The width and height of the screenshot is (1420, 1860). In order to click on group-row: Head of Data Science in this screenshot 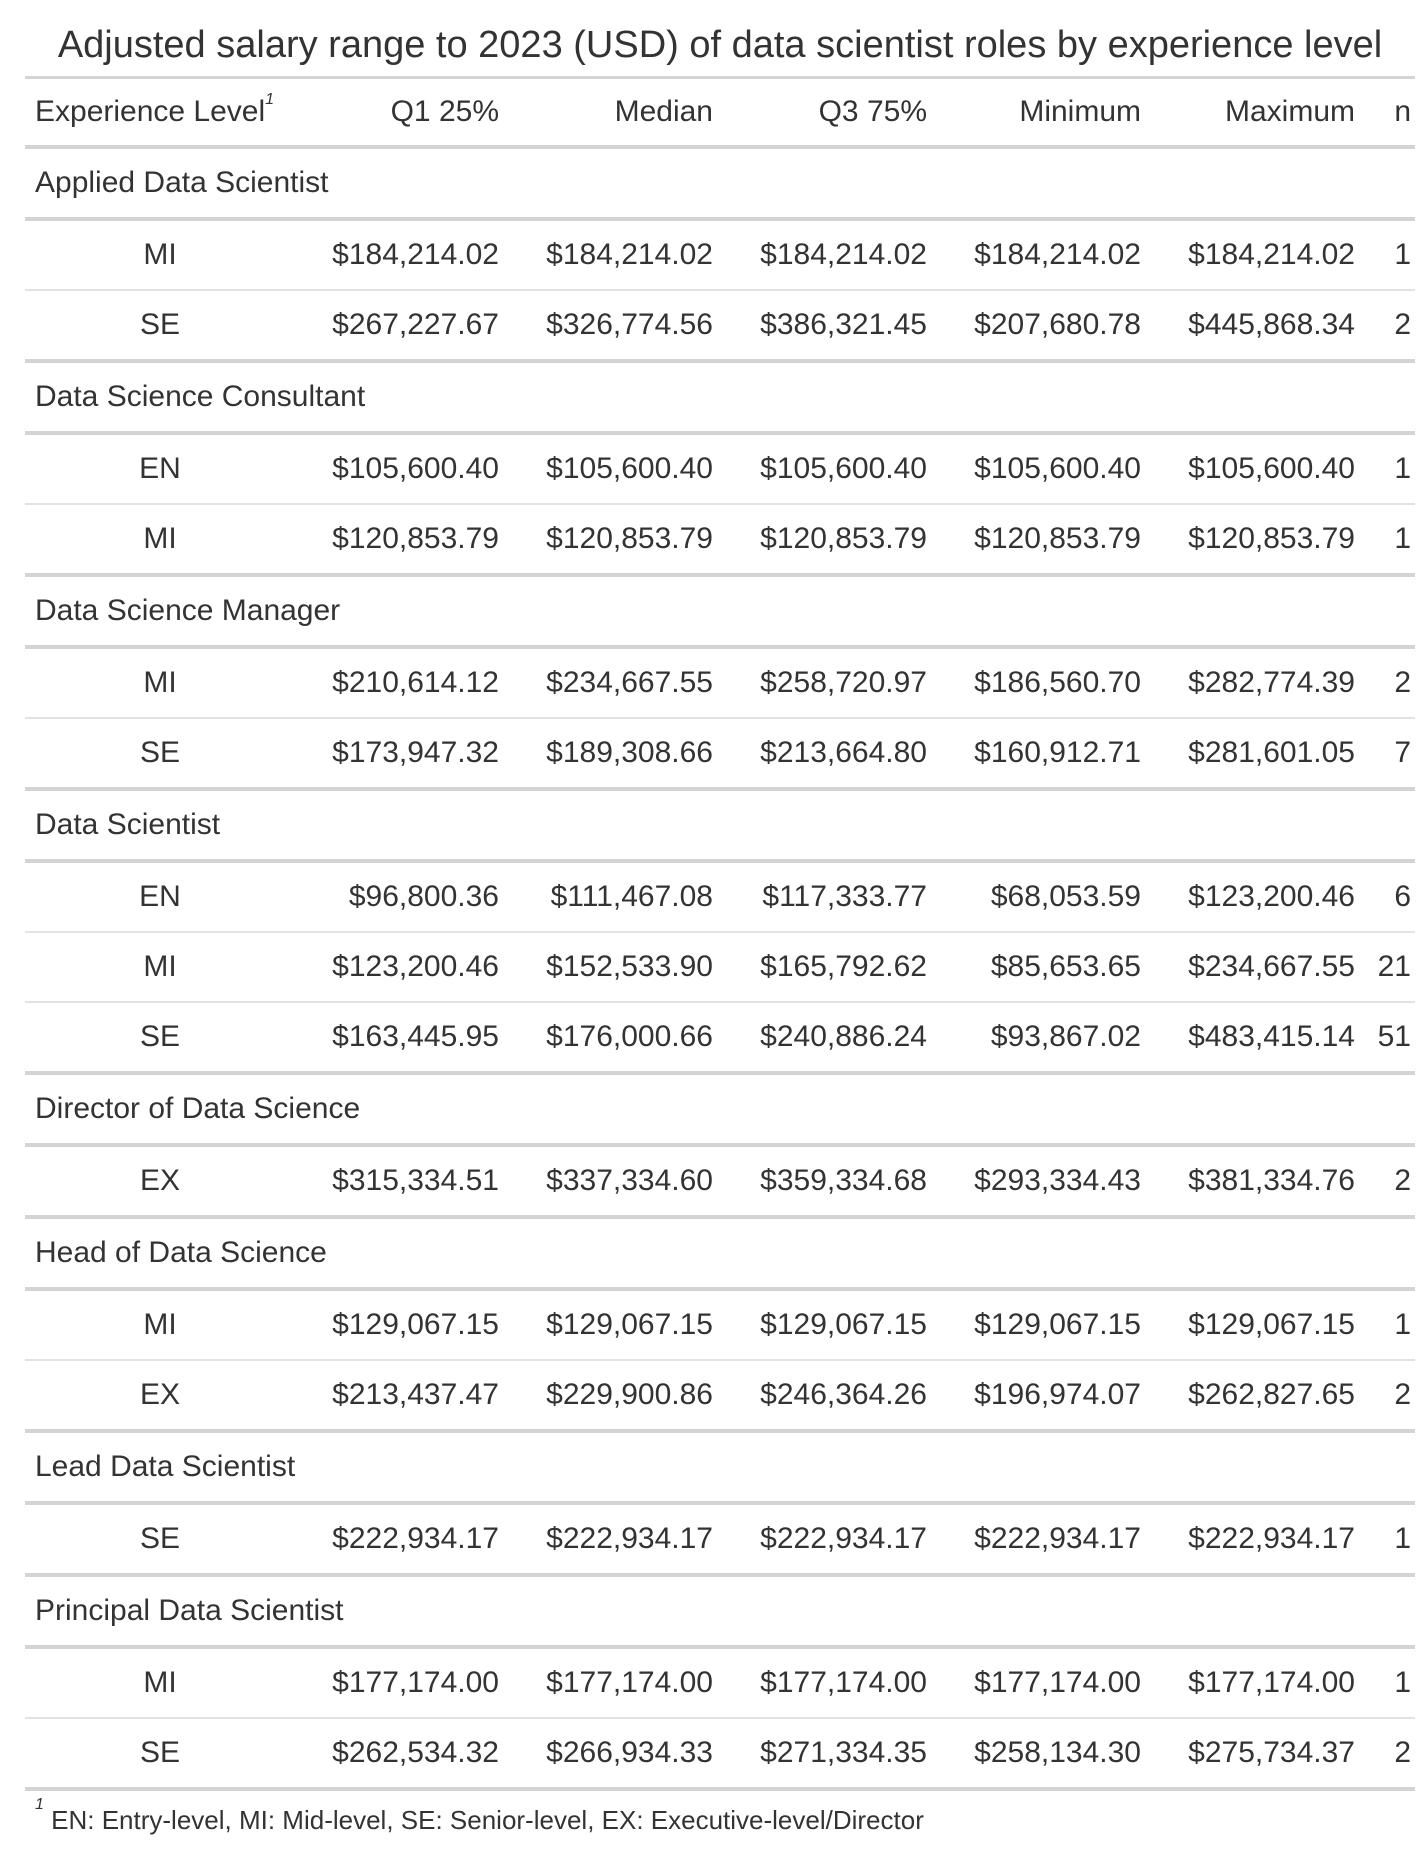, I will do `click(720, 1254)`.